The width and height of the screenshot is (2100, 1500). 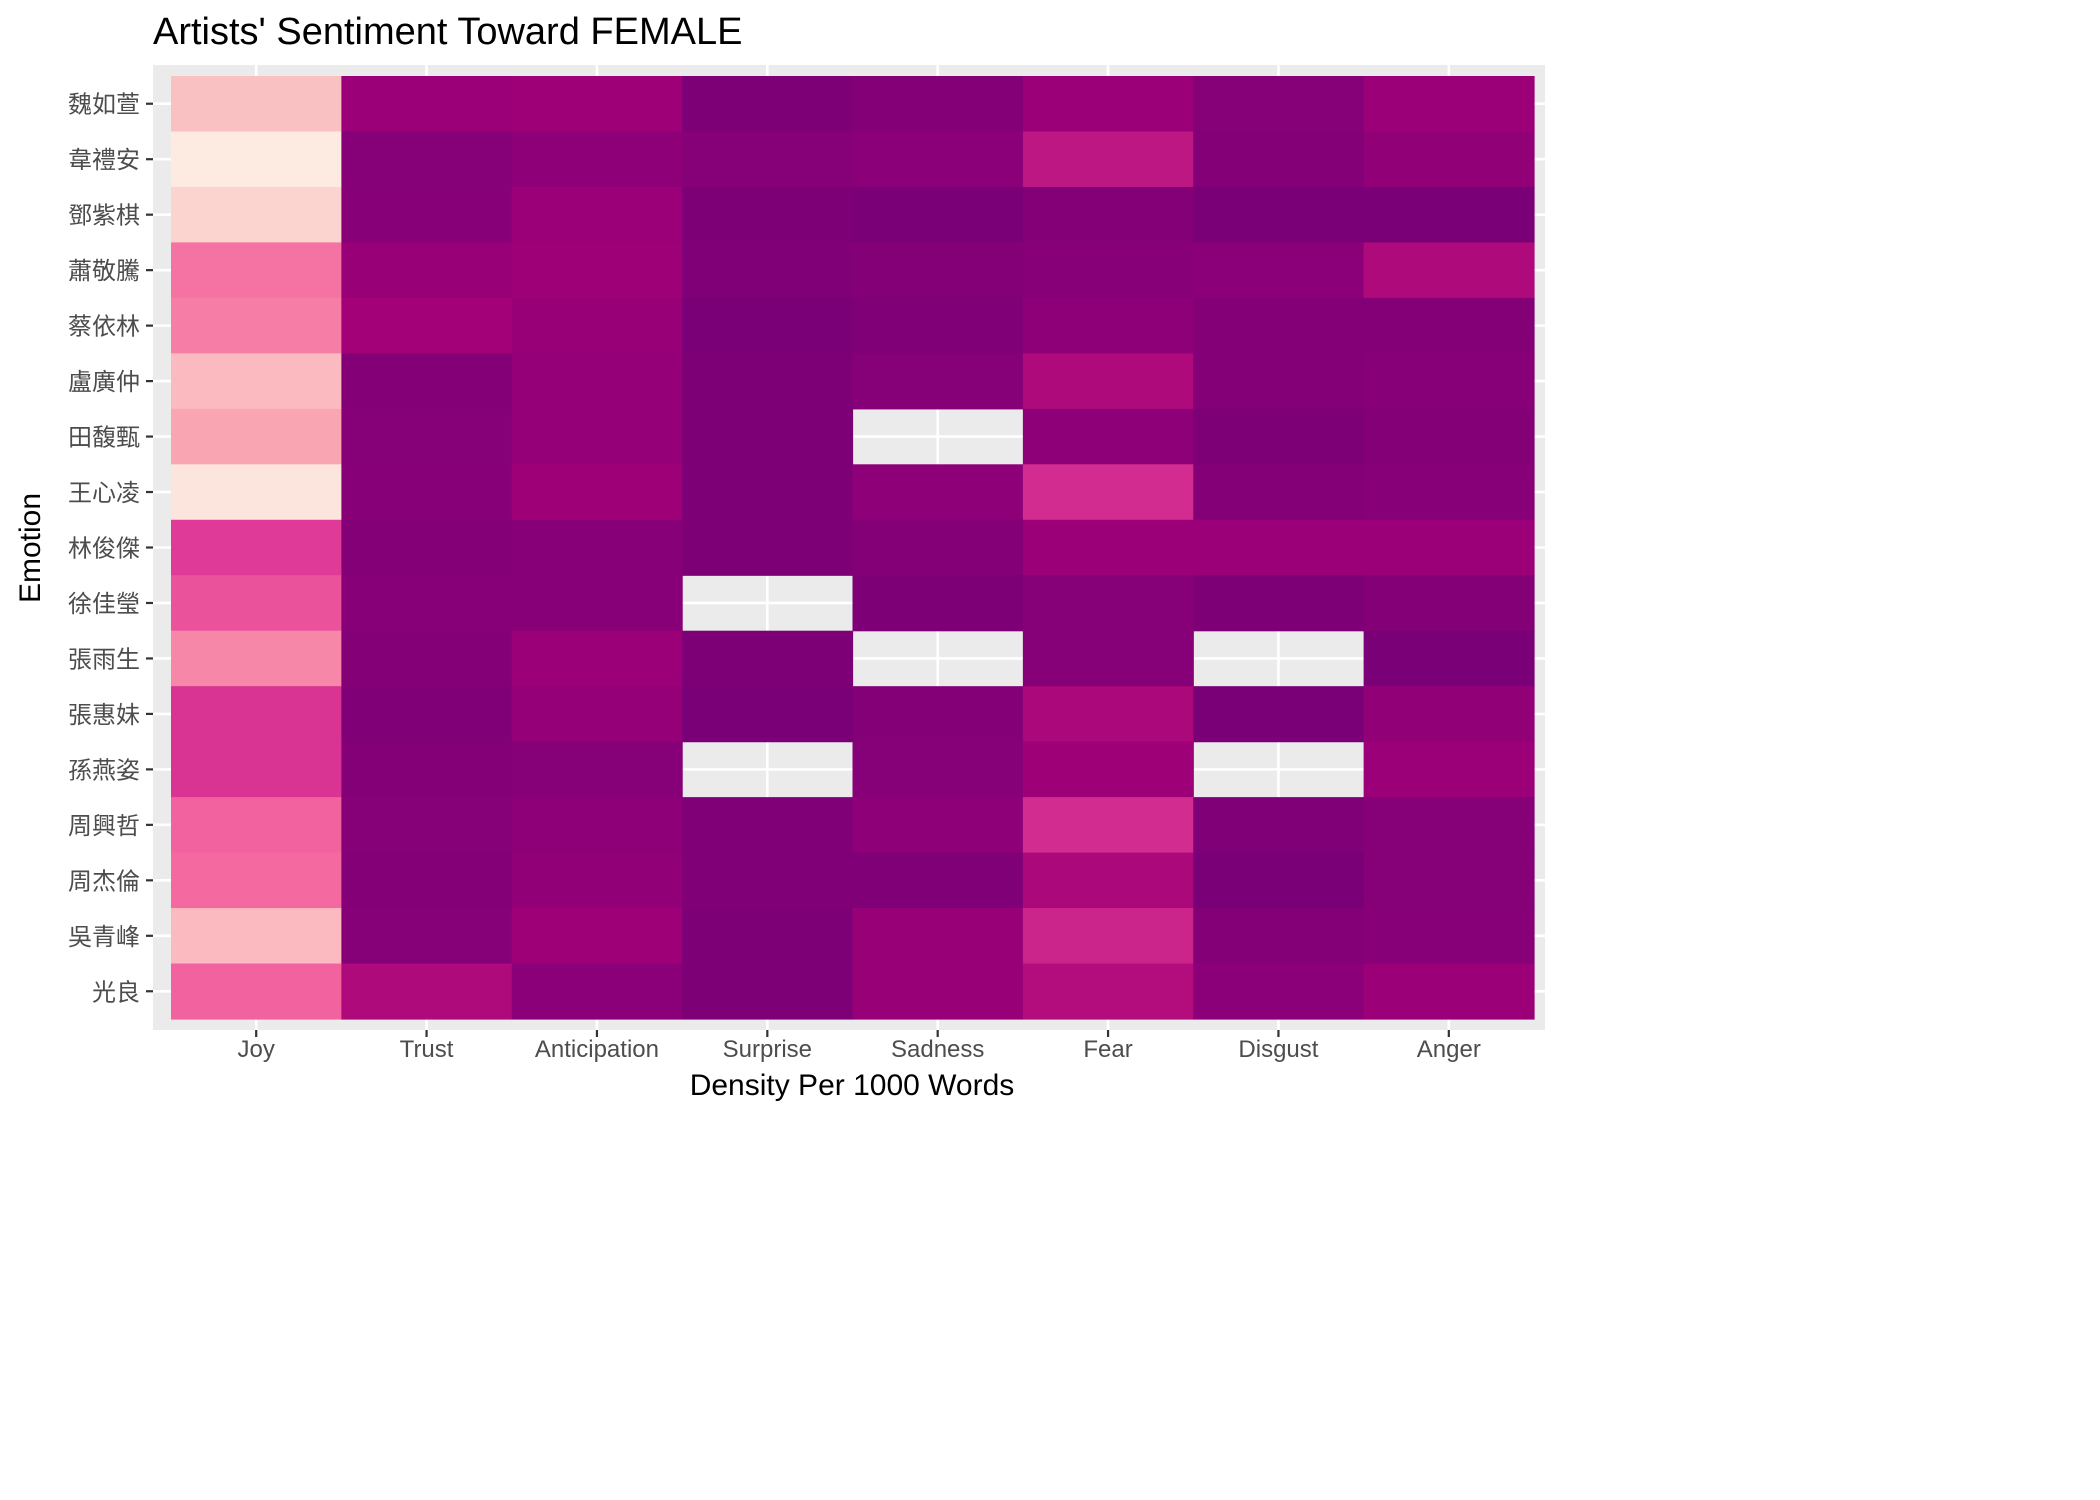 I want to click on y-tick-label: 魏如萱, so click(x=104, y=105).